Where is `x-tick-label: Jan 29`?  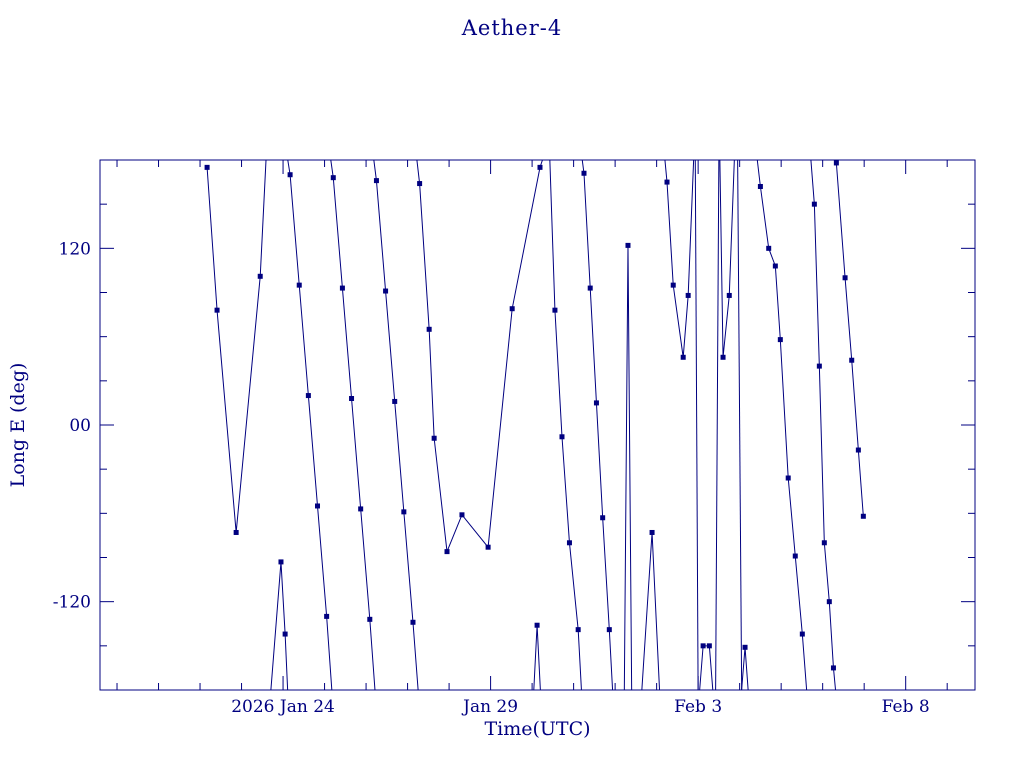
x-tick-label: Jan 29 is located at coordinates (489, 707).